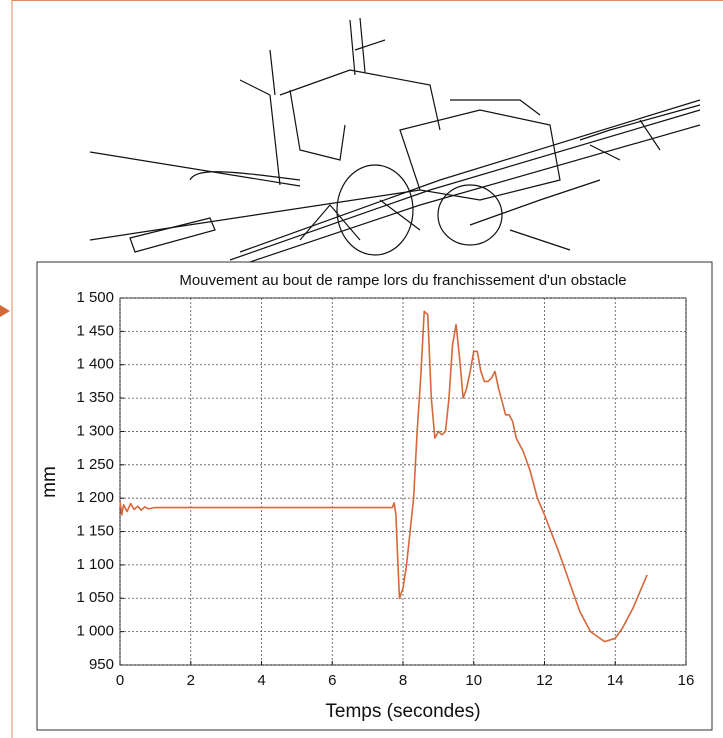 The image size is (723, 738). I want to click on arrow-marker, so click(5, 311).